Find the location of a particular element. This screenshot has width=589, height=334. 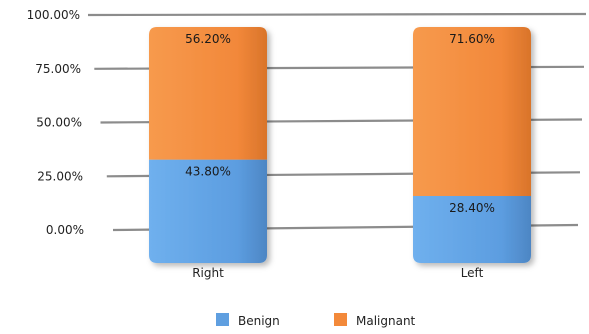

gridline is located at coordinates (337, 14).